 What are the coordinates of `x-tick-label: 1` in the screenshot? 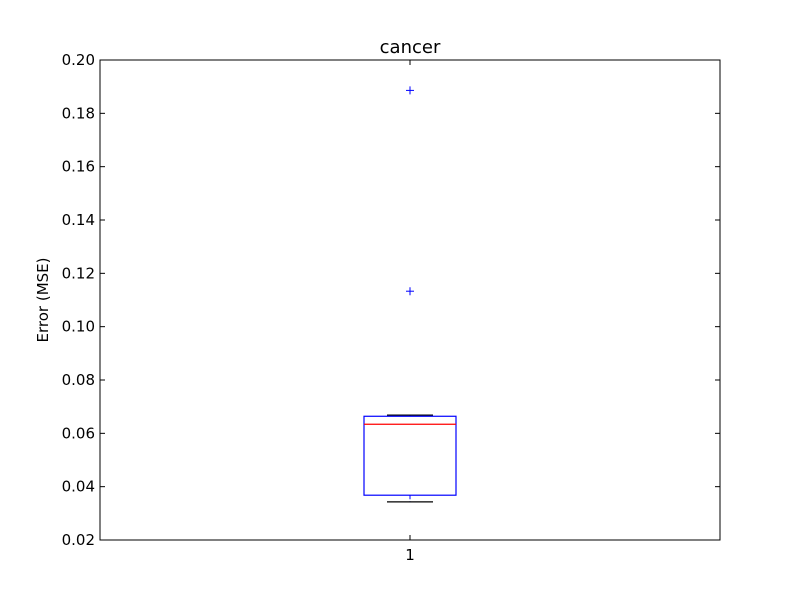 It's located at (410, 555).